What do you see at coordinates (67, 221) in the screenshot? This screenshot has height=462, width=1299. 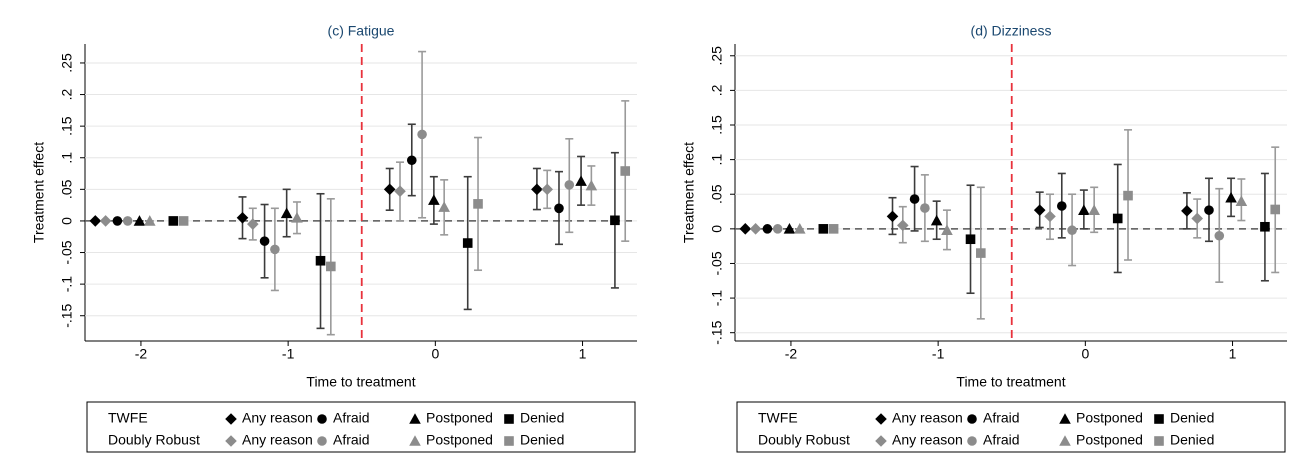 I see `y-tick-label: 0` at bounding box center [67, 221].